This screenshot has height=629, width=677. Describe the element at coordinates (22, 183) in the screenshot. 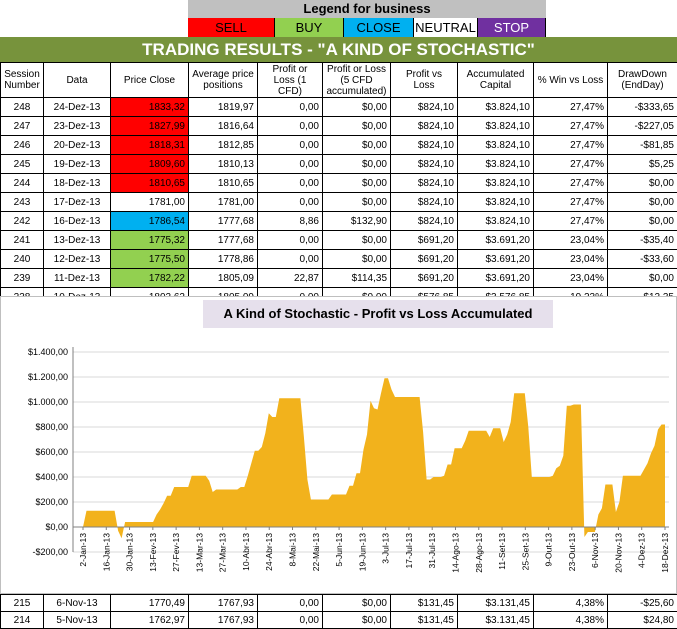

I see `table-cell: 244` at that location.